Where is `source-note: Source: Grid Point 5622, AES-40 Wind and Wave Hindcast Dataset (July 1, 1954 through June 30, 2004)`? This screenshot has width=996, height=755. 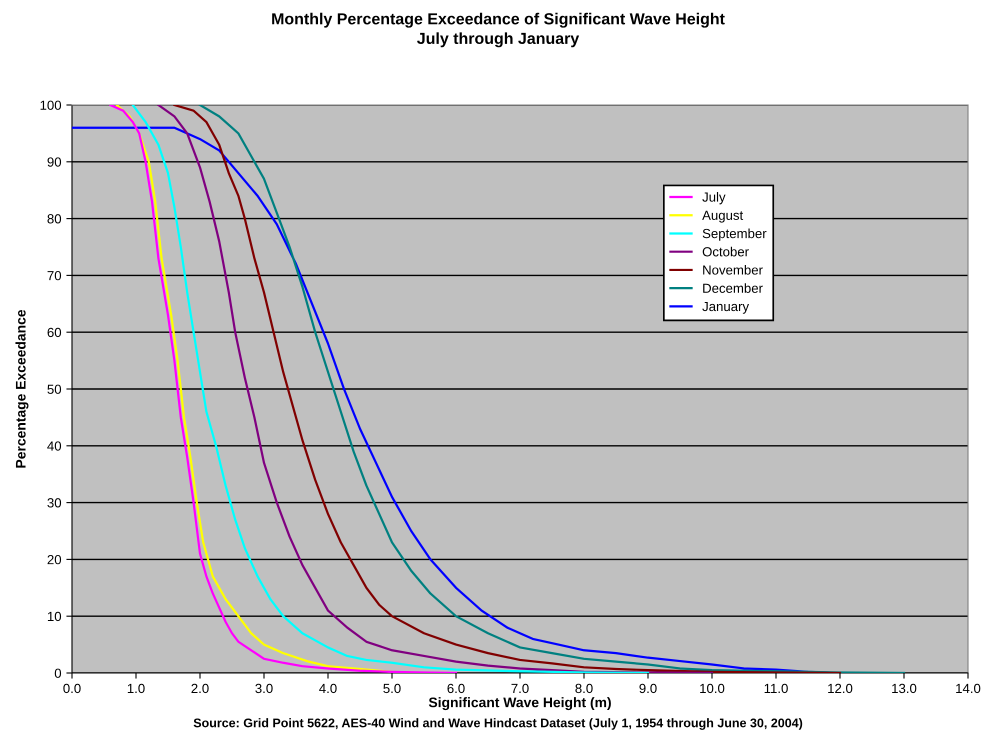 source-note: Source: Grid Point 5622, AES-40 Wind and Wave Hindcast Dataset (July 1, 1954 through June 30, 2004) is located at coordinates (498, 724).